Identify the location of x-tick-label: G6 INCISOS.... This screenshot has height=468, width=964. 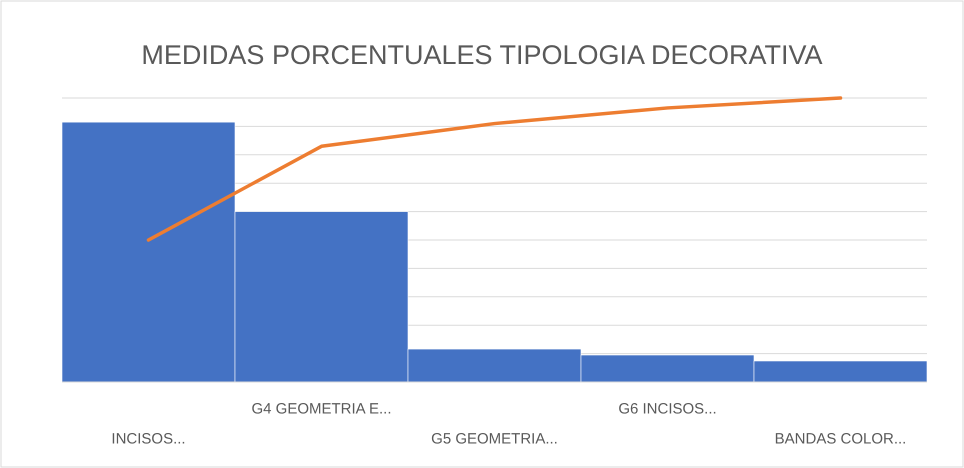
(667, 409).